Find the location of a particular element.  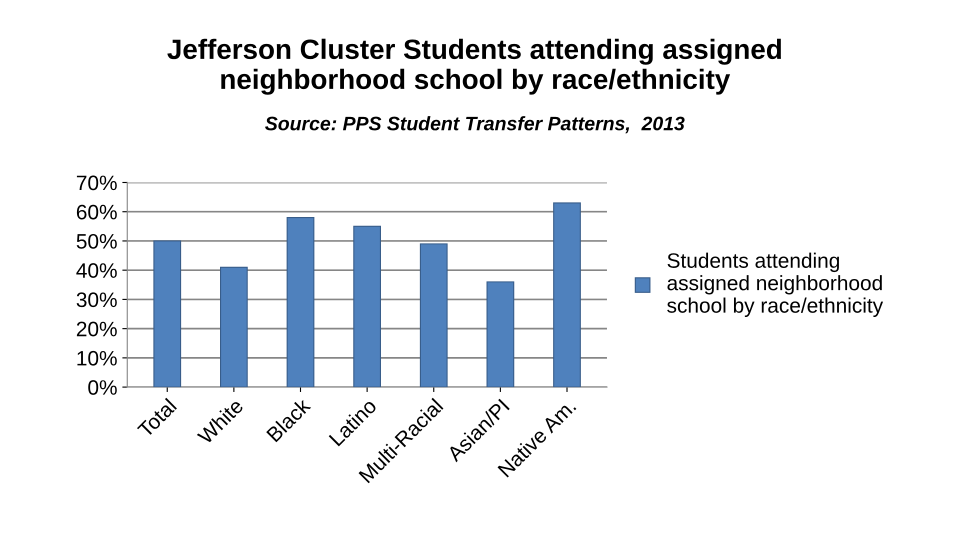

y-tick-label: 20% is located at coordinates (96, 329).